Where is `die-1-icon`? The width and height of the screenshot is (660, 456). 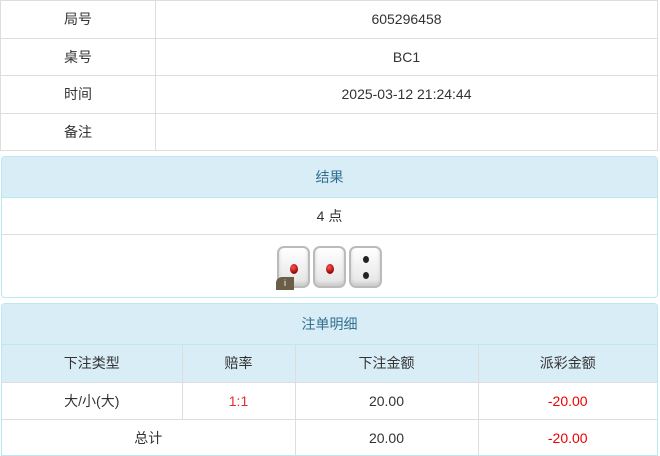
die-1-icon is located at coordinates (329, 267).